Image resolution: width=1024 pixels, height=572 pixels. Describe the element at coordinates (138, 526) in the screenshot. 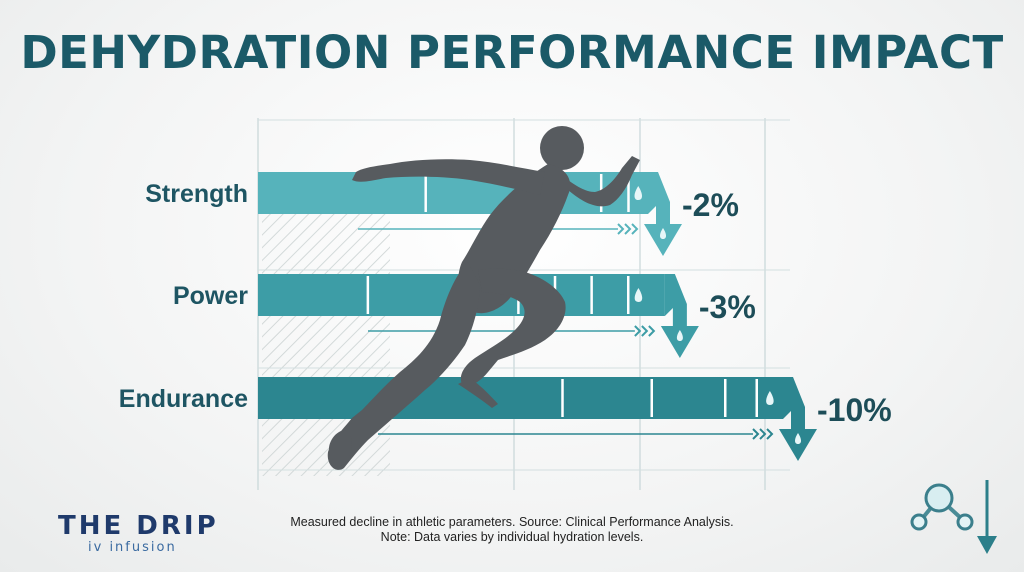

I see `logo-main-text: THE DRIP` at that location.